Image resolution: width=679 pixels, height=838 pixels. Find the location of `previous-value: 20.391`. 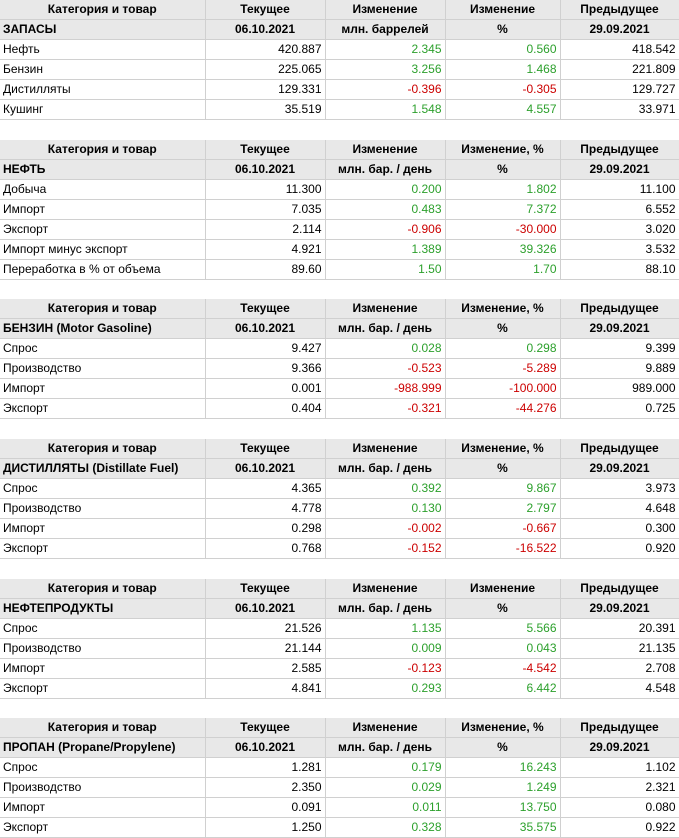

previous-value: 20.391 is located at coordinates (619, 628).